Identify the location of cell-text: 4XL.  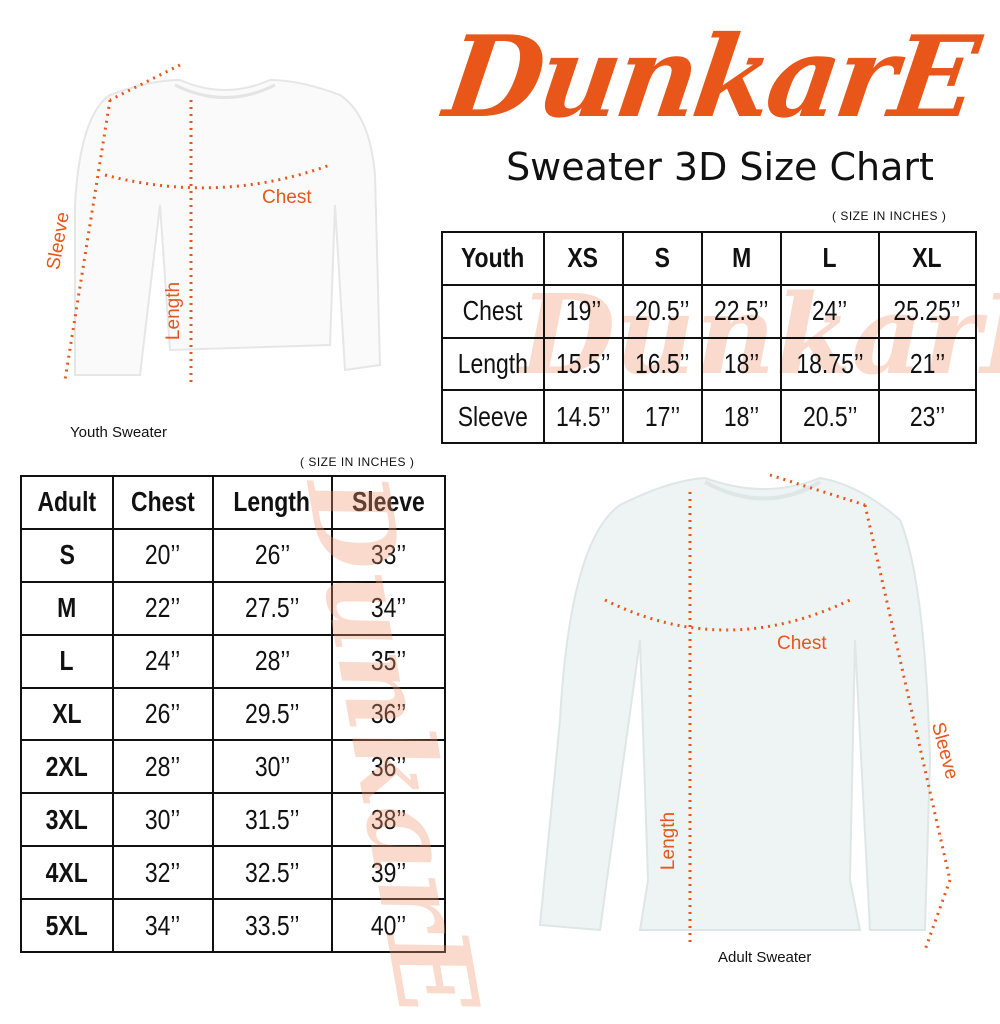
(66, 872).